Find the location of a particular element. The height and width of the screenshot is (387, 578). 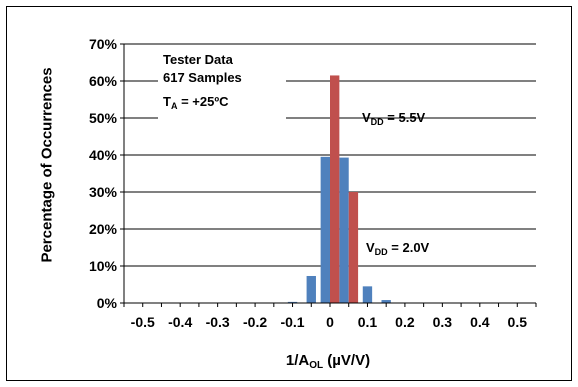

y-tick-label: 70% is located at coordinates (103, 44).